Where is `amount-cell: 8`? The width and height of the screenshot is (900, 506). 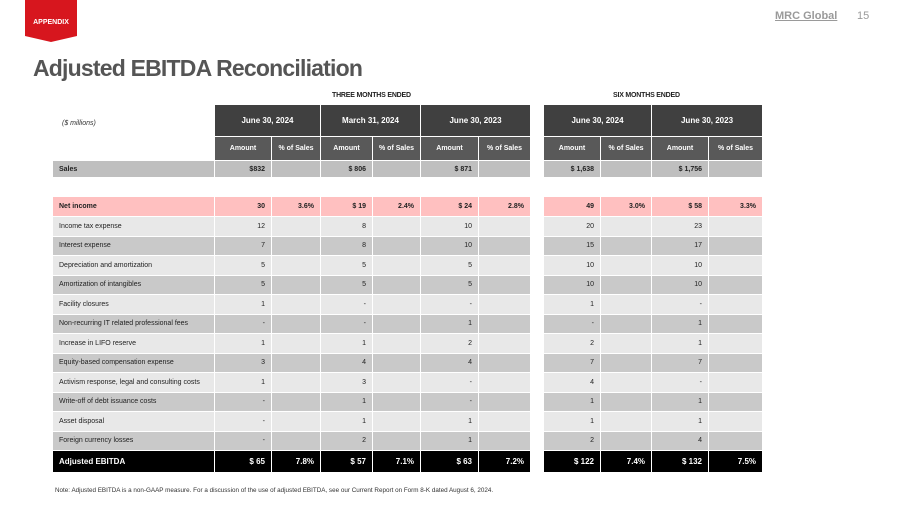 amount-cell: 8 is located at coordinates (346, 226).